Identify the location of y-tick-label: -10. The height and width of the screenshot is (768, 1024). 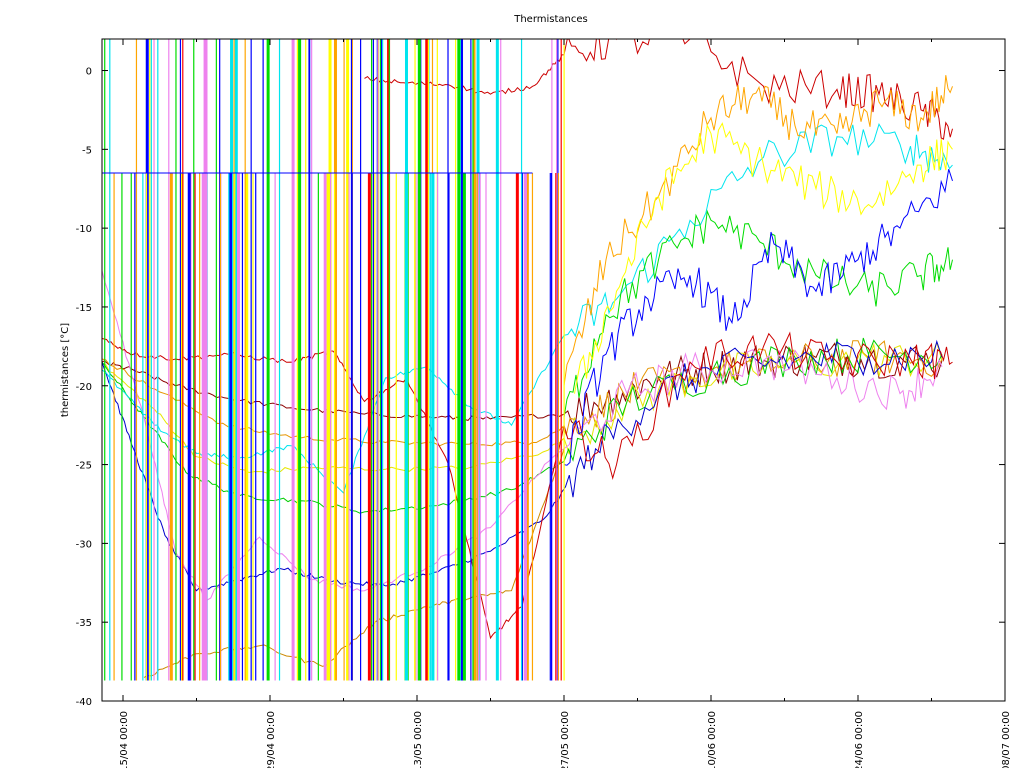
(84, 229).